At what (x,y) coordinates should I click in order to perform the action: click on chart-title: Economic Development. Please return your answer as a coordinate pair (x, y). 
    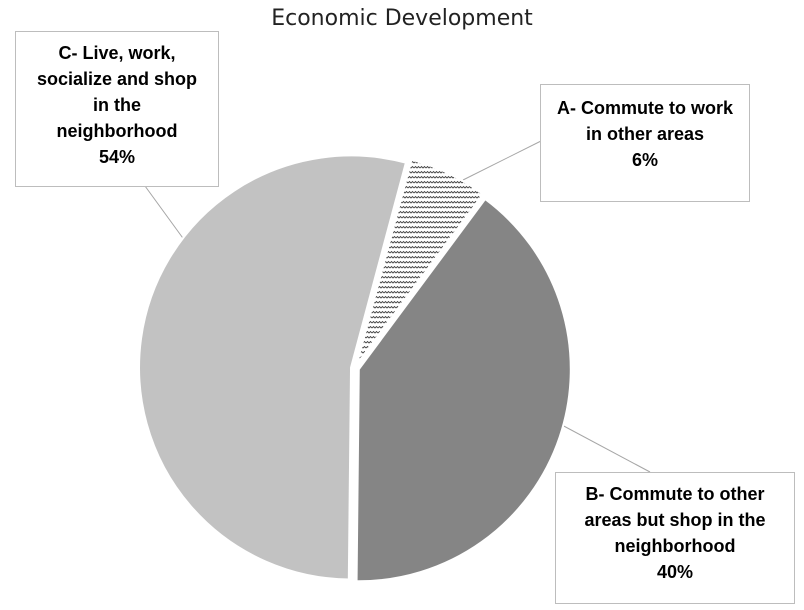
    Looking at the image, I should click on (402, 18).